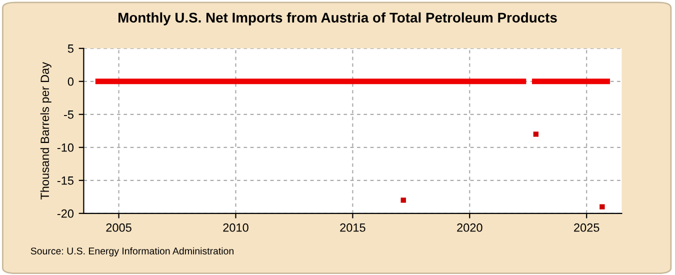 The width and height of the screenshot is (675, 275). I want to click on y-tick-label: -20, so click(65, 213).